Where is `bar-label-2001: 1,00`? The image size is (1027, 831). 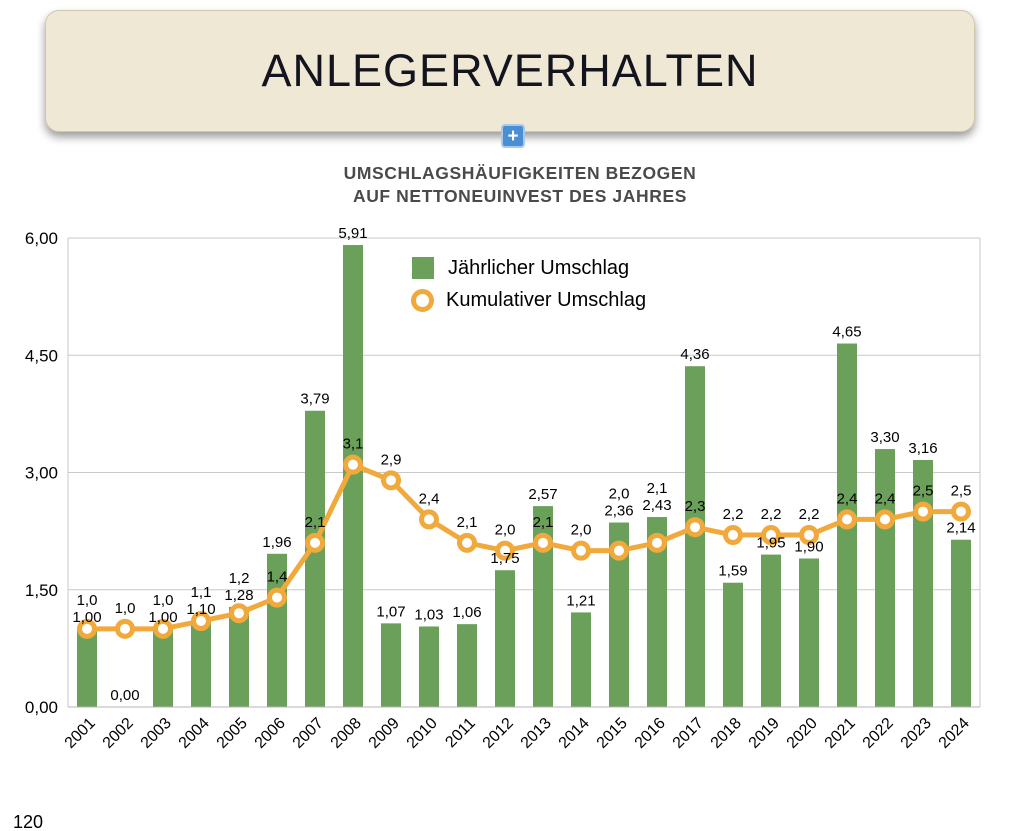
bar-label-2001: 1,00 is located at coordinates (86, 617).